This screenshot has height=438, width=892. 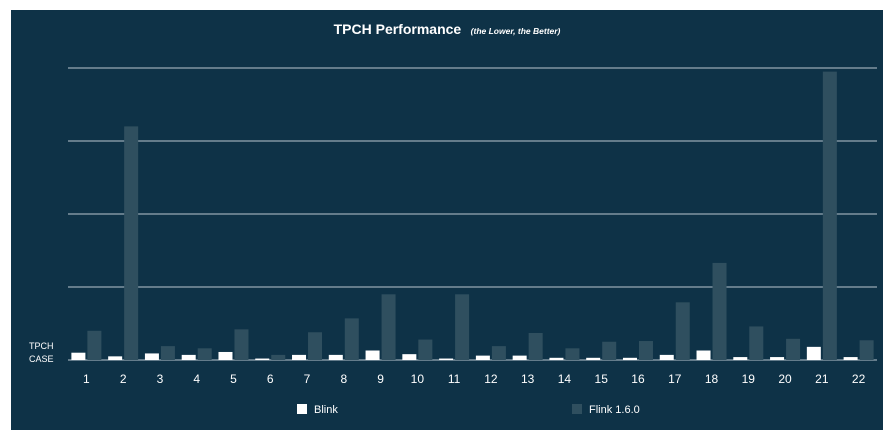 What do you see at coordinates (749, 379) in the screenshot?
I see `x-tick-label: 19` at bounding box center [749, 379].